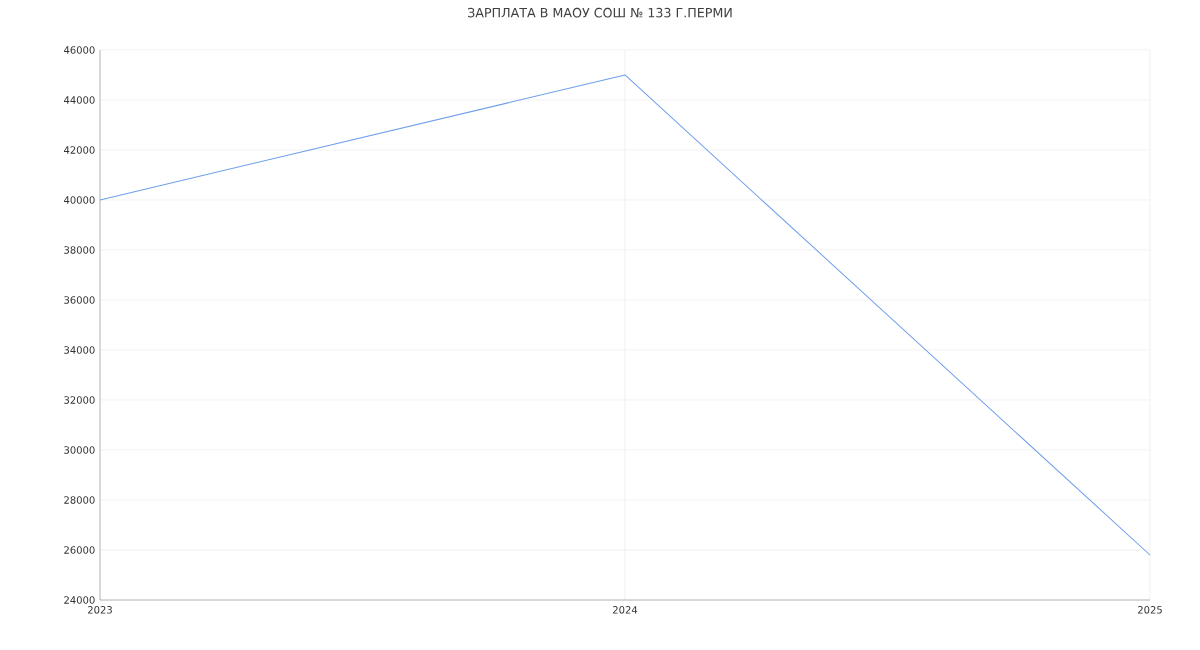  What do you see at coordinates (100, 610) in the screenshot?
I see `x-tick-label: 2023` at bounding box center [100, 610].